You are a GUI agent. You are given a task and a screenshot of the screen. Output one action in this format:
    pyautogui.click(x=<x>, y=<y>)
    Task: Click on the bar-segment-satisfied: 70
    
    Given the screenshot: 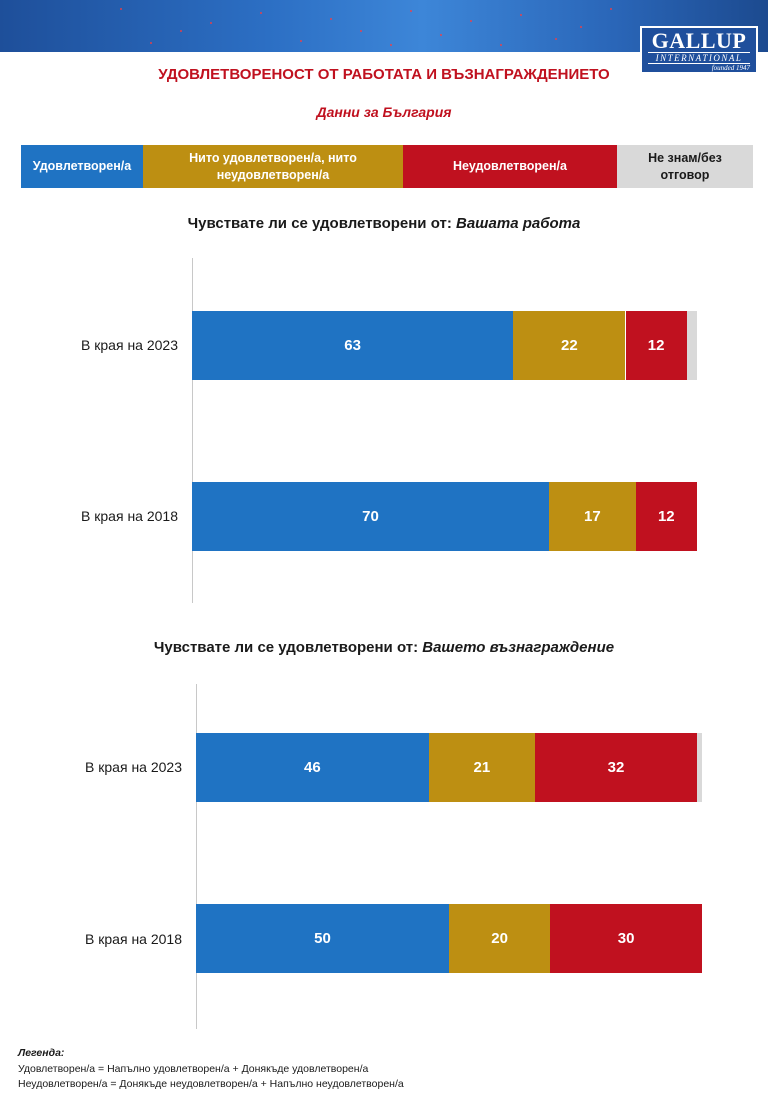 What is the action you would take?
    pyautogui.click(x=370, y=516)
    